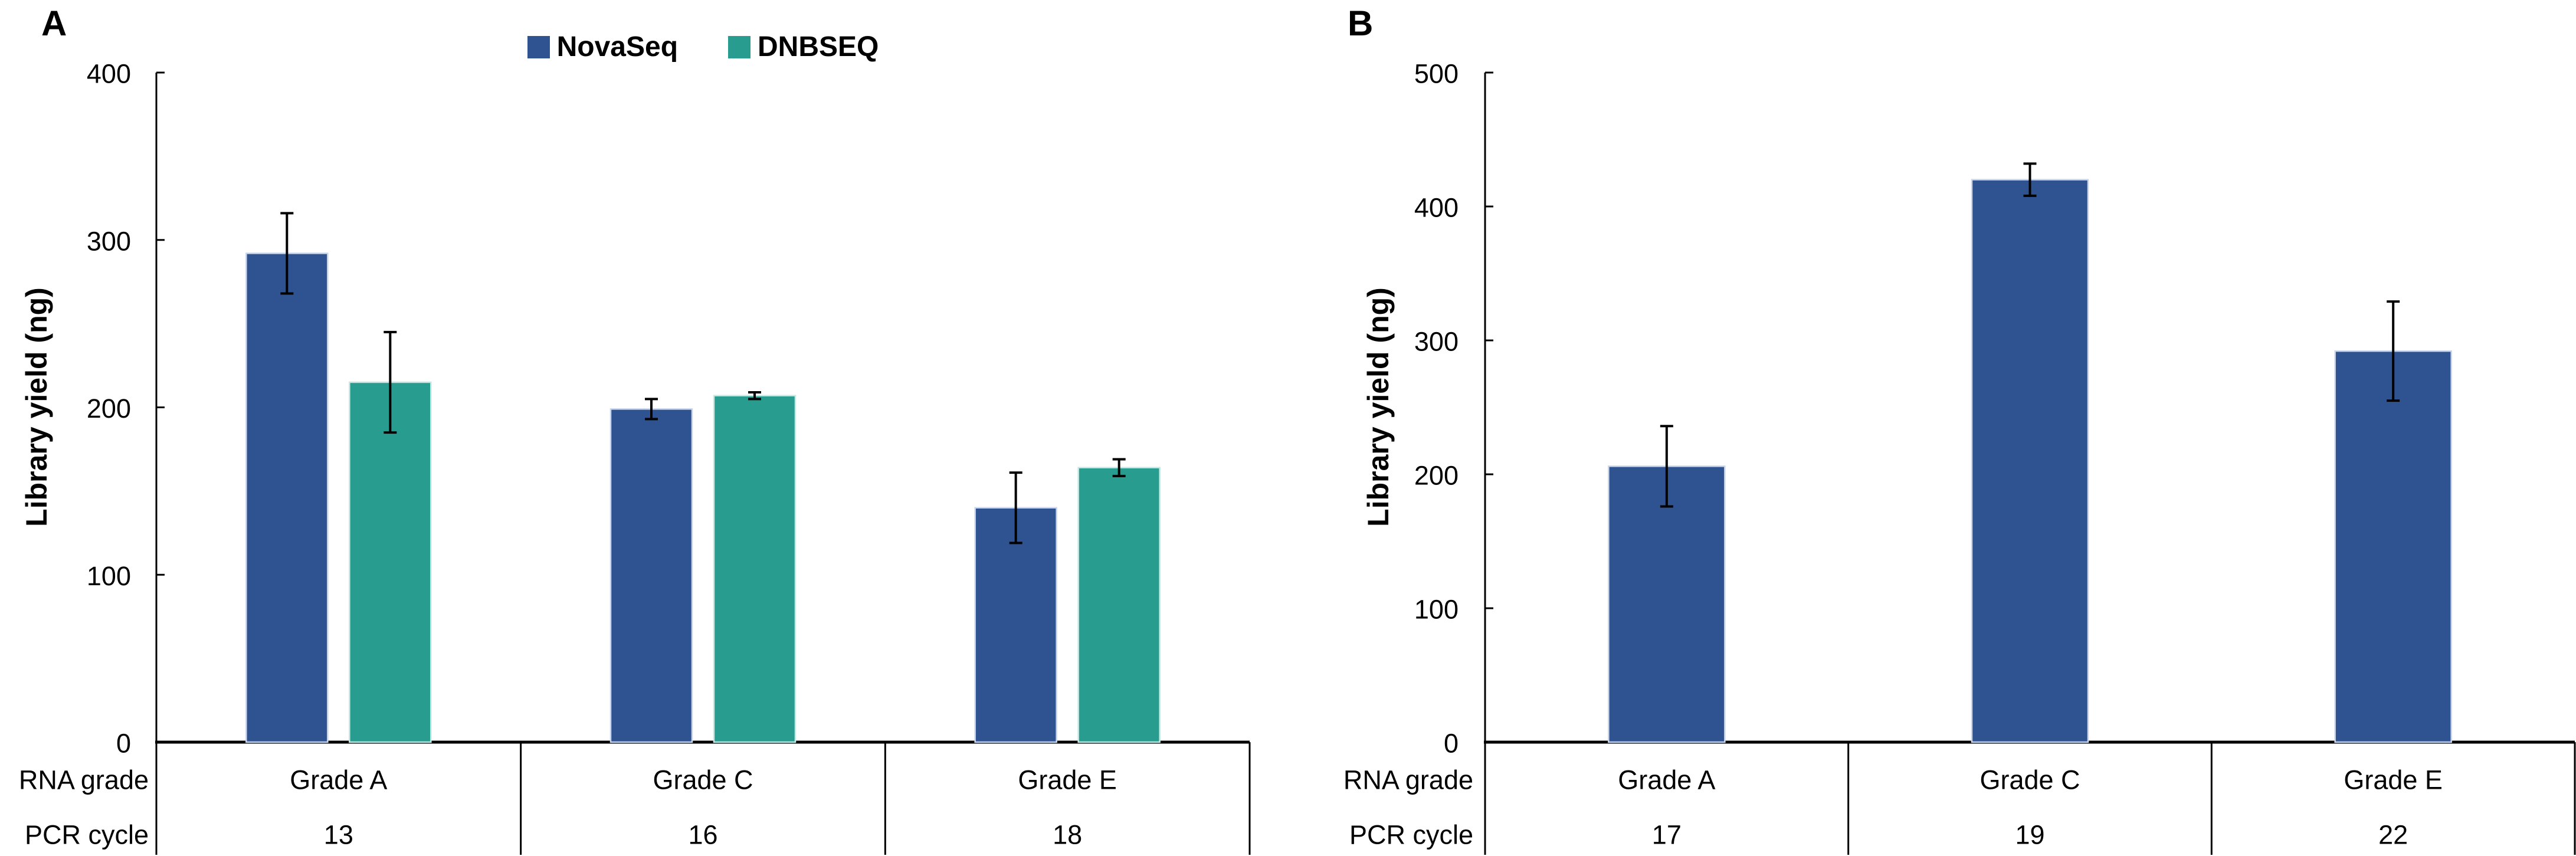 The height and width of the screenshot is (856, 2576). Describe the element at coordinates (702, 835) in the screenshot. I see `pcr-cycle-cell-grade-c: 16` at that location.